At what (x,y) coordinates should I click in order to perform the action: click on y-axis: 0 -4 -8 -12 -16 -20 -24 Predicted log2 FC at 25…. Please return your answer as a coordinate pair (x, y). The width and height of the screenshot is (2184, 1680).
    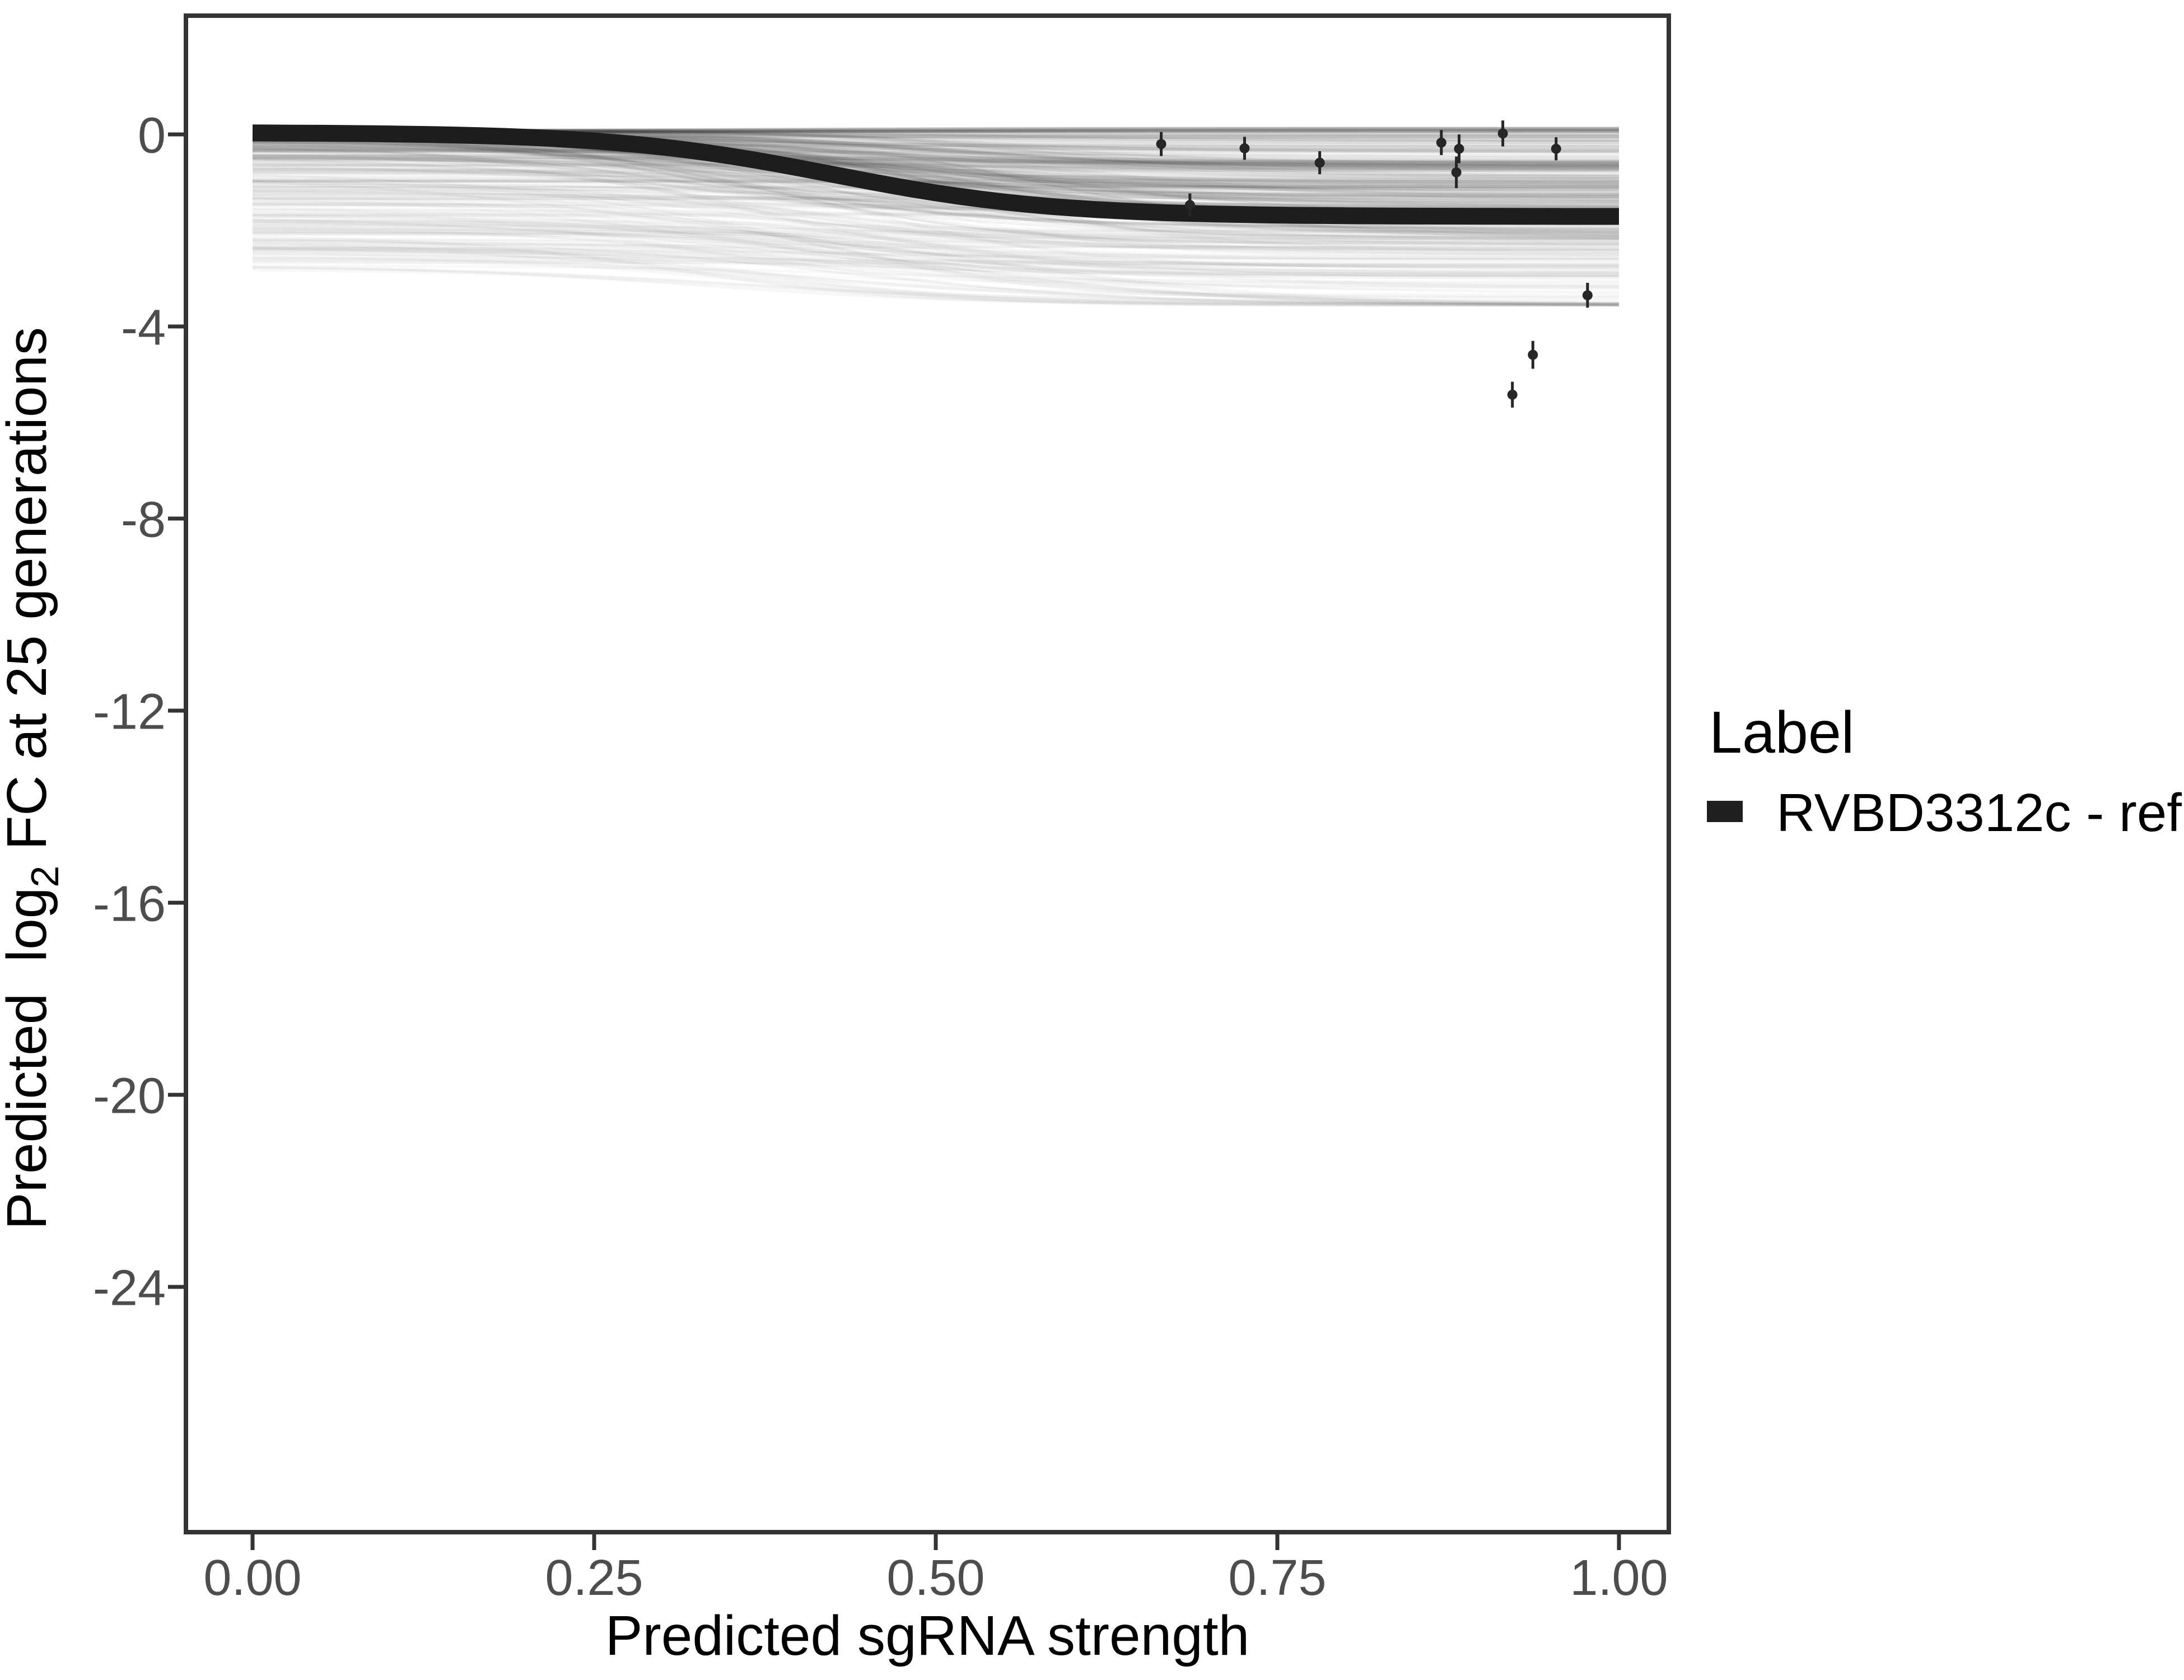
    Looking at the image, I should click on (92, 712).